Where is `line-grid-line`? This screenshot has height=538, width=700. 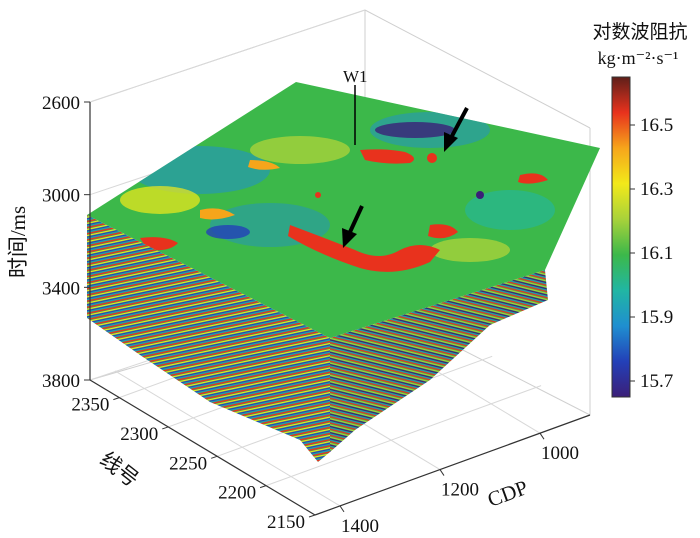 line-grid-line is located at coordinates (403, 436).